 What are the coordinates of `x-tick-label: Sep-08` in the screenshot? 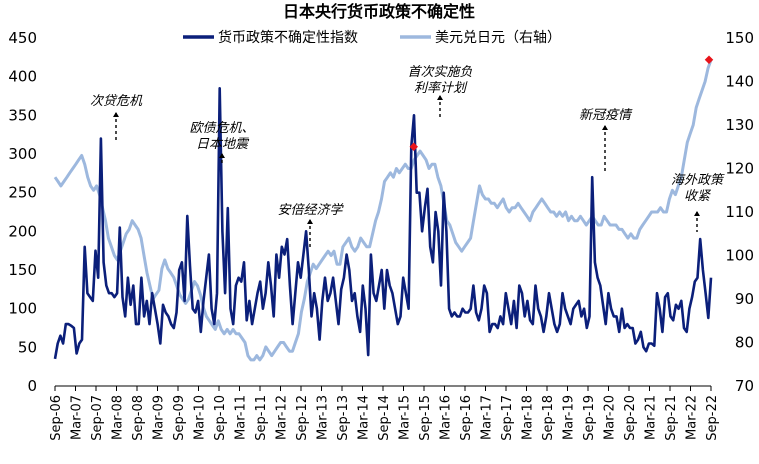 It's located at (138, 418).